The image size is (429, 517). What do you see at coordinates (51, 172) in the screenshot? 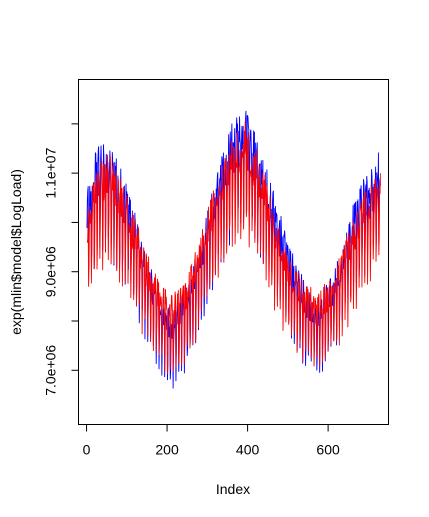
I see `y-tick-label: 1.1e+07` at bounding box center [51, 172].